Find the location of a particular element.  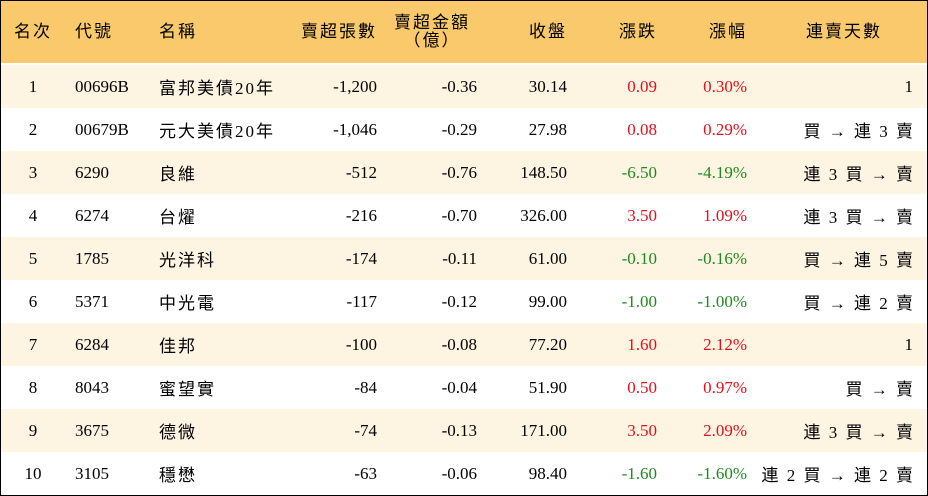

table-cell: 6290 is located at coordinates (92, 172).